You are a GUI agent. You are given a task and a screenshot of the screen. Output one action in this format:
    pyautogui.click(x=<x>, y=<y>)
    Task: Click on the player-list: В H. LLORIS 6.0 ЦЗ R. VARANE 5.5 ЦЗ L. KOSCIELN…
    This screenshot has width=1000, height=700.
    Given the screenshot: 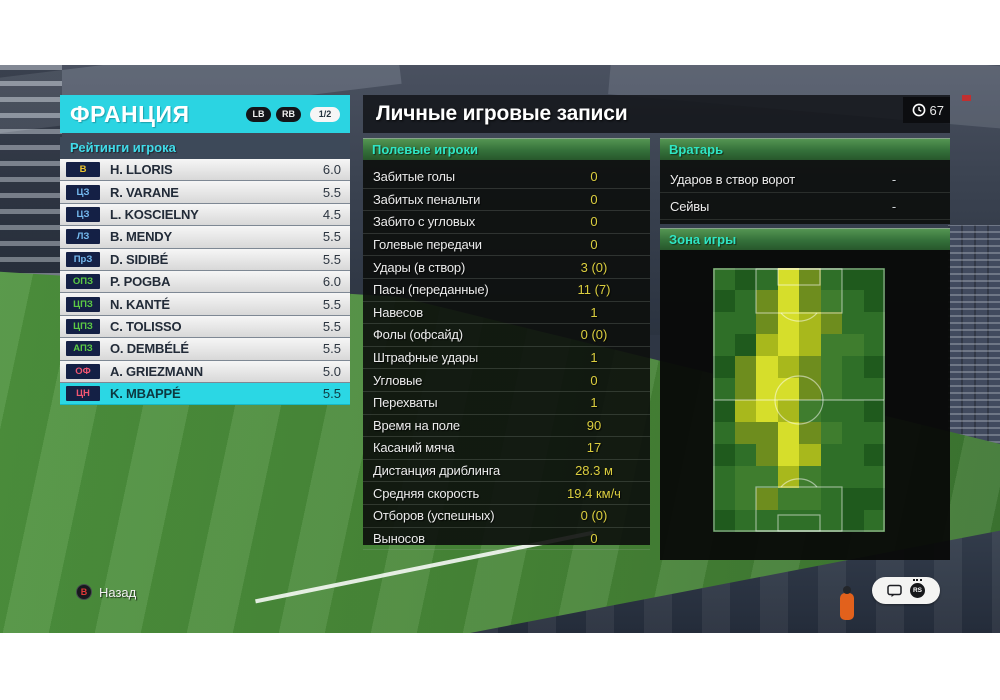 What is the action you would take?
    pyautogui.click(x=205, y=282)
    